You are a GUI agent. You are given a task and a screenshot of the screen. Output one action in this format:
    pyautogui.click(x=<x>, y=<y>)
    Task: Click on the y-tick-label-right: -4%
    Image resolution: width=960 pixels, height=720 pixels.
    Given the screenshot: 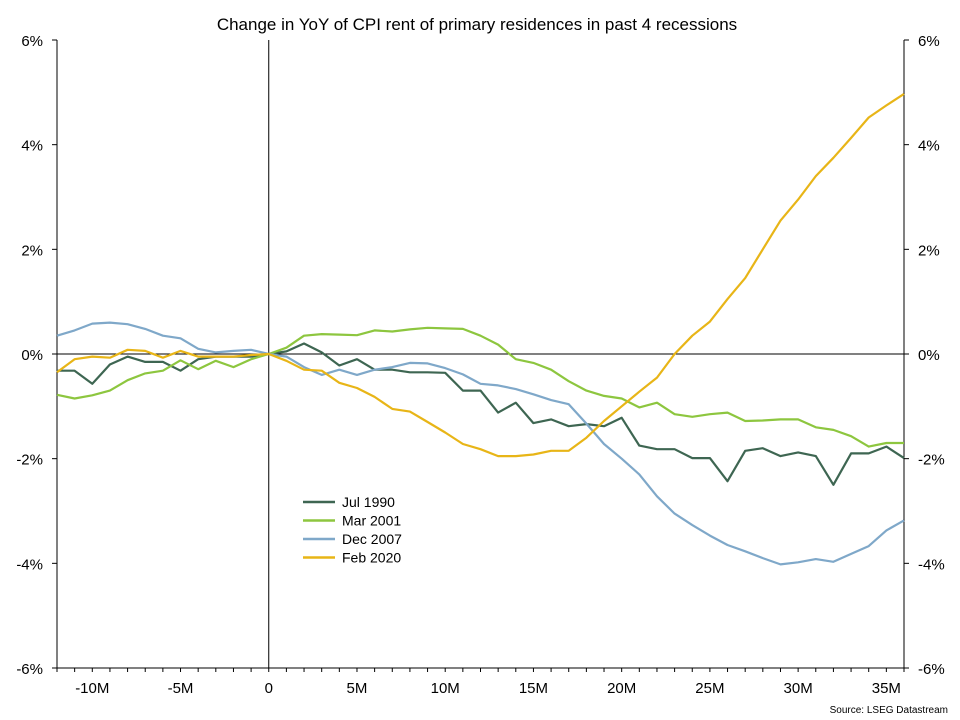 What is the action you would take?
    pyautogui.click(x=931, y=564)
    